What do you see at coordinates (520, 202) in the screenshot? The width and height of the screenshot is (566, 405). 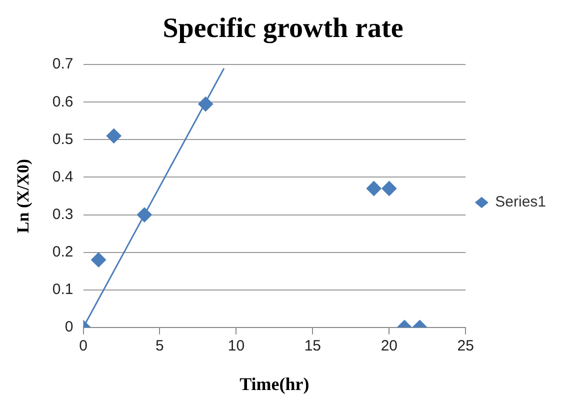 I see `legend-label: Series1` at bounding box center [520, 202].